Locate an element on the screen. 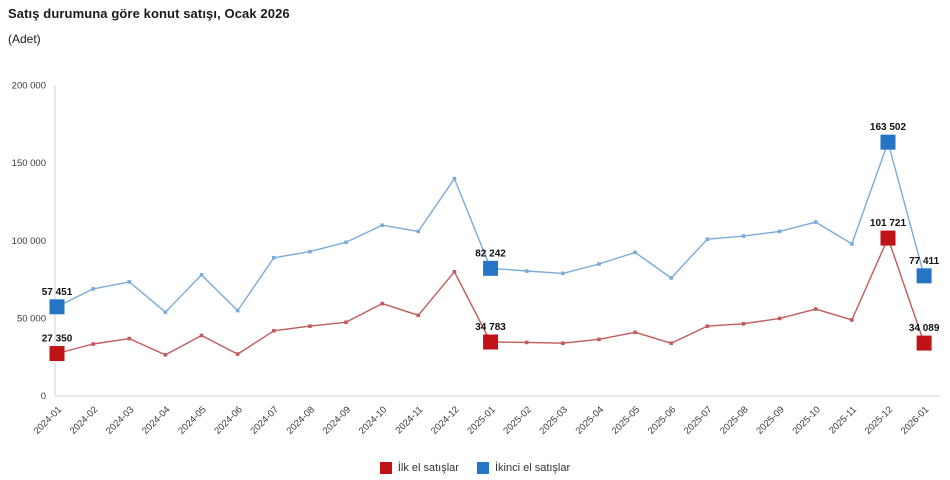 The height and width of the screenshot is (480, 950). second-hand-legend-label: İkinci el satışlar is located at coordinates (532, 468).